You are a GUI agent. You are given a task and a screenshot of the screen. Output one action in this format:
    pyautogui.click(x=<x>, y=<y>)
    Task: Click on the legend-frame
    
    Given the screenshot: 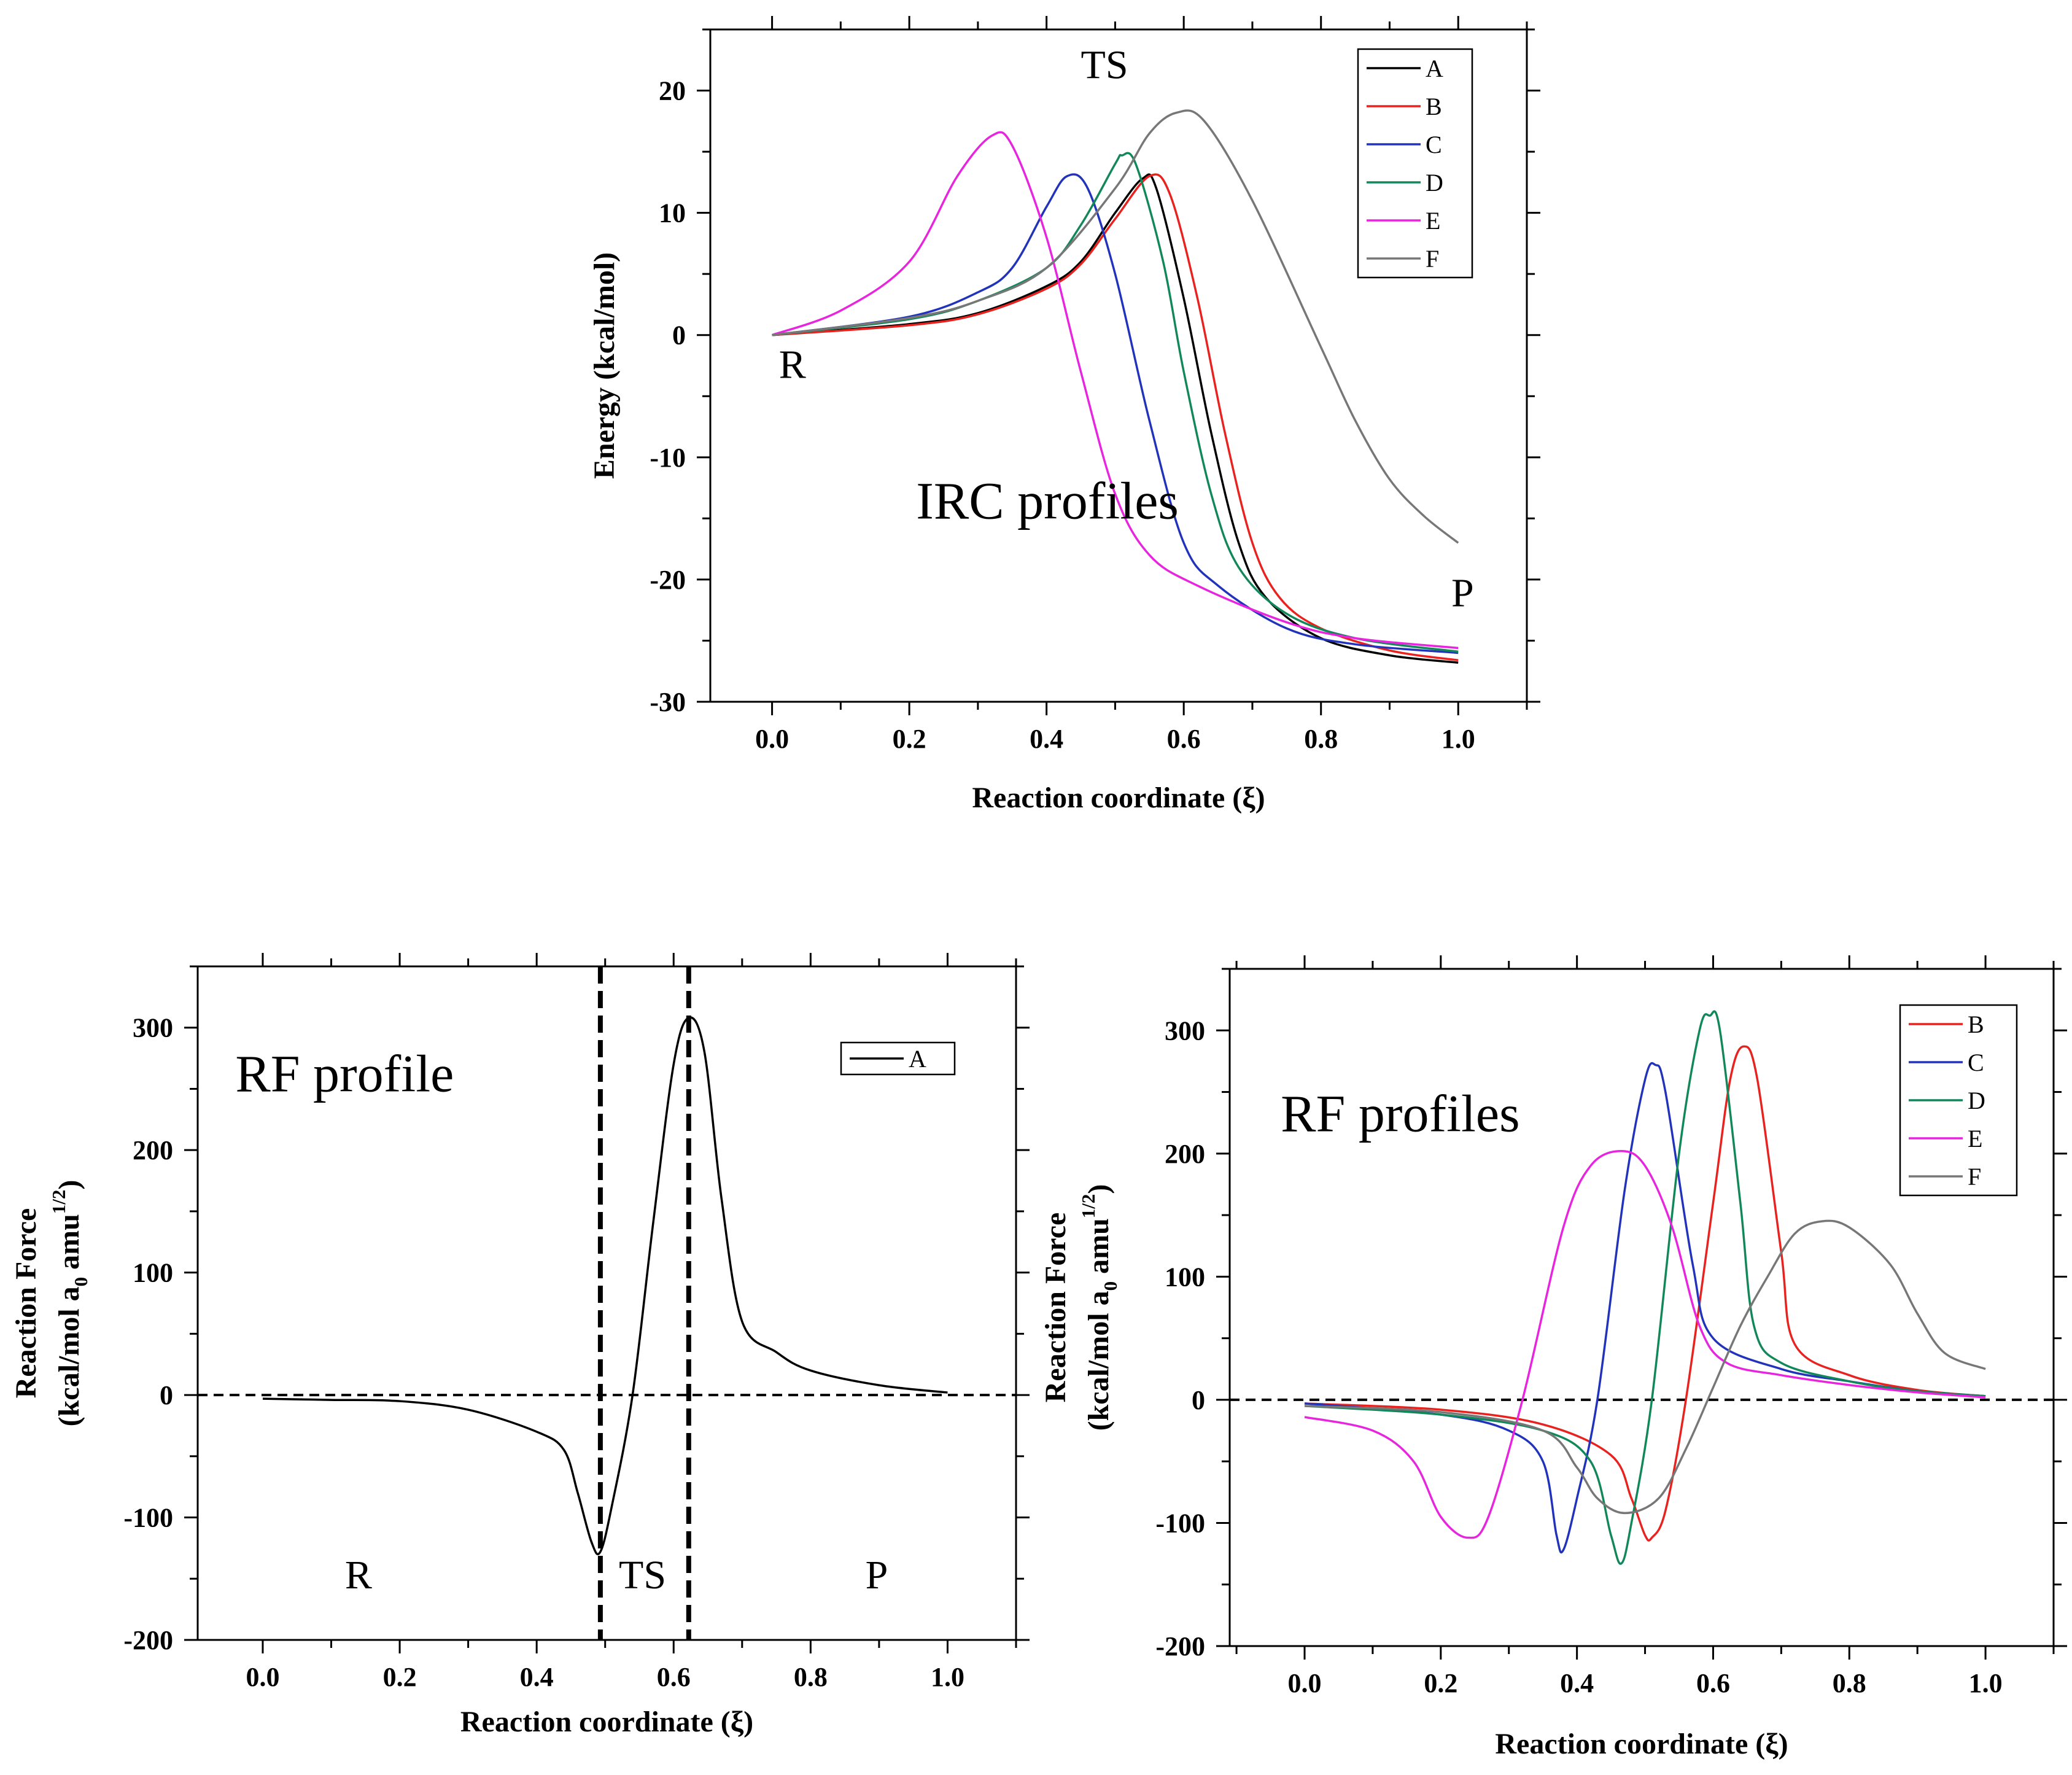 What is the action you would take?
    pyautogui.click(x=1415, y=164)
    